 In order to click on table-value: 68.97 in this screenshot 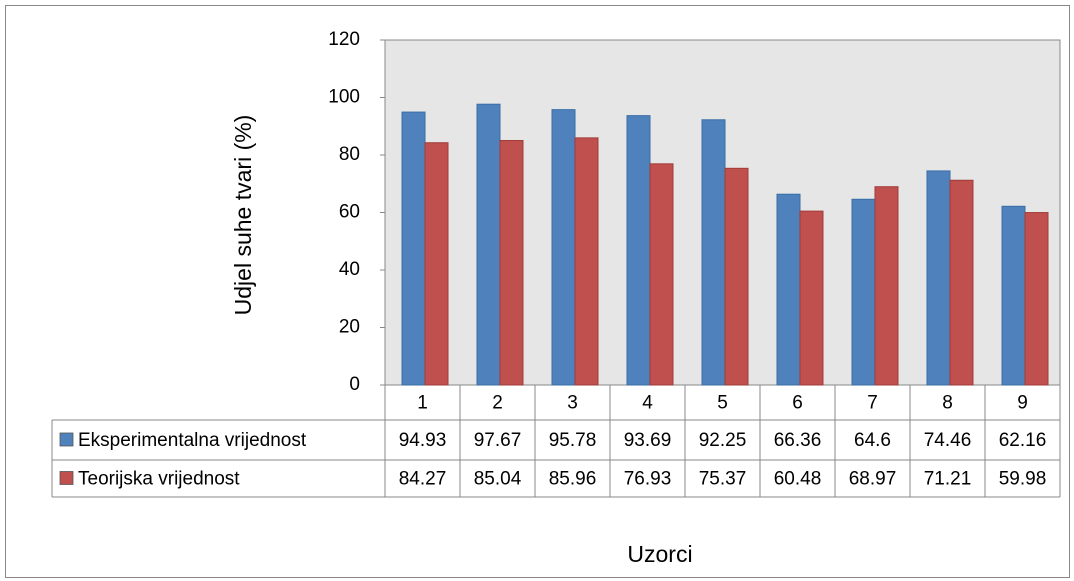, I will do `click(873, 479)`.